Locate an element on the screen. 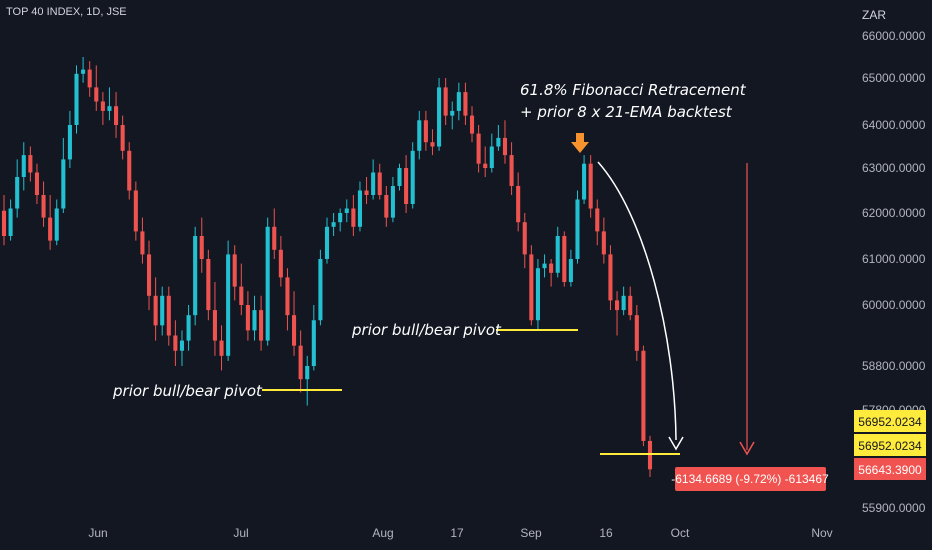  price-tag-yellow-1-text: 56952.0234 is located at coordinates (890, 422).